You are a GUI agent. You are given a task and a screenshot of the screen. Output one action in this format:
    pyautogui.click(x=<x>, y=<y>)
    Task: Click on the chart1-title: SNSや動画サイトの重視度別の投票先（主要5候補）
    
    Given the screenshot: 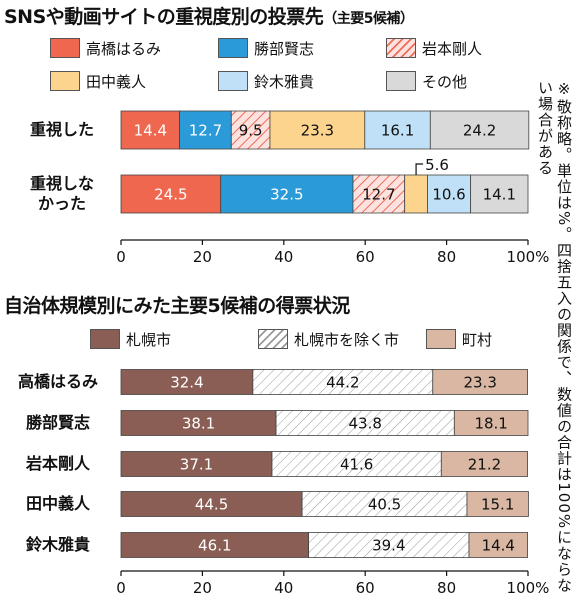 What is the action you would take?
    pyautogui.click(x=209, y=17)
    